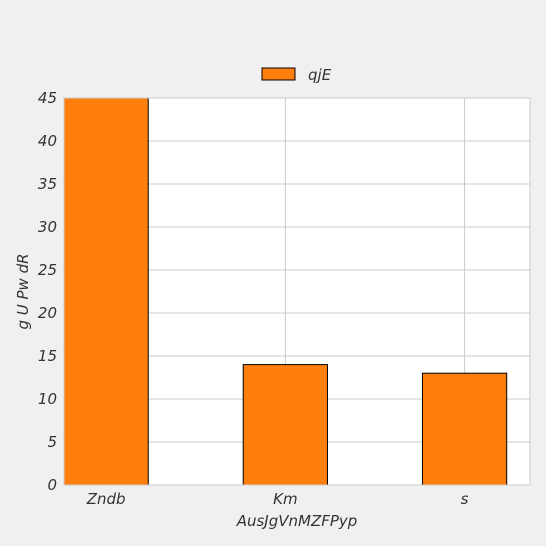 This screenshot has height=546, width=546. I want to click on y-tick-label: 0, so click(52, 485).